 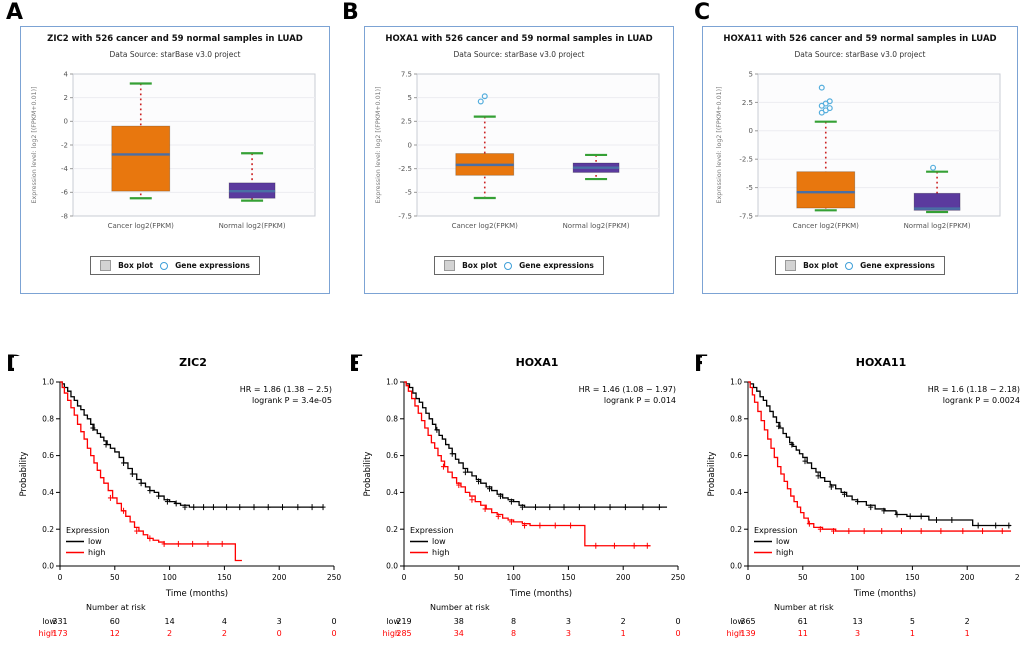 I want to click on panel-letter-a: A, so click(x=15, y=12).